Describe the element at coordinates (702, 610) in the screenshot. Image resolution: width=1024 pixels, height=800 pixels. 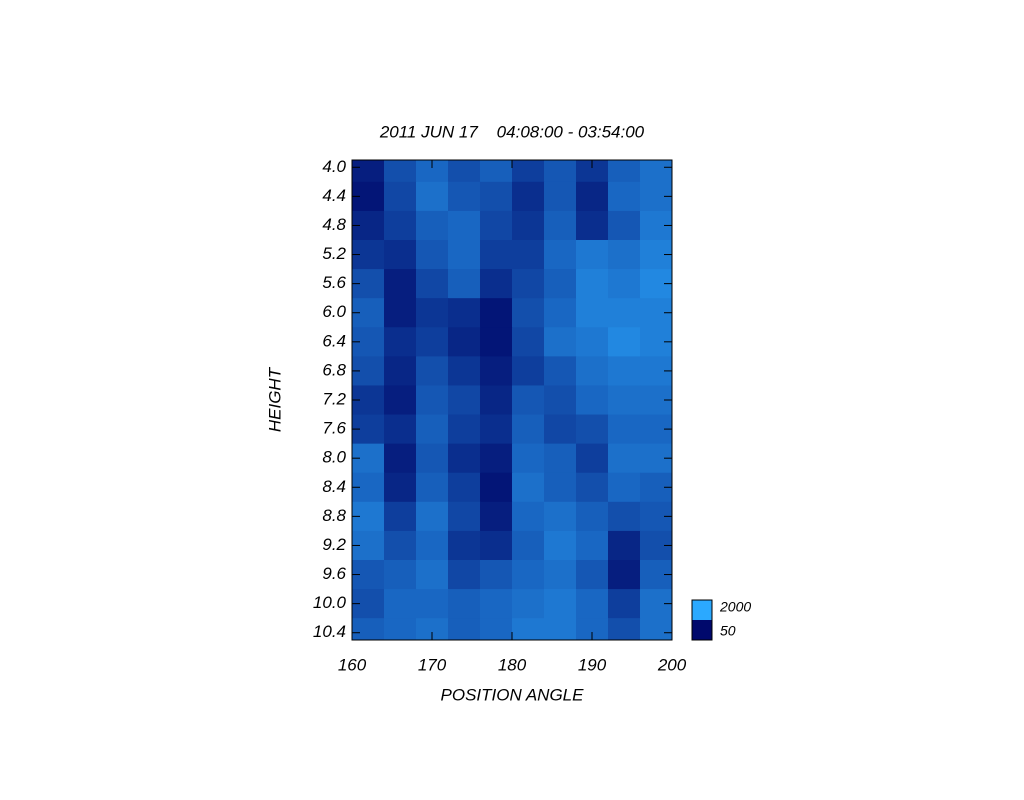
I see `colorbar-high` at that location.